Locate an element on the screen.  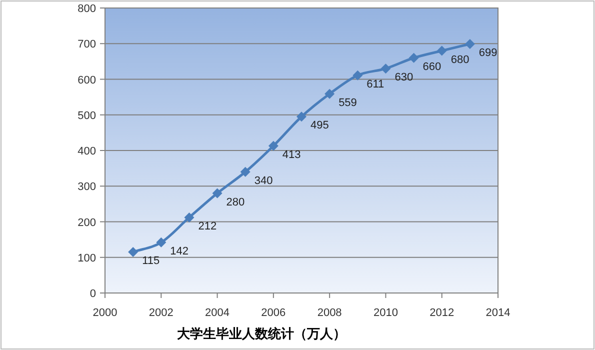
x-tick-label: 2006 is located at coordinates (273, 313).